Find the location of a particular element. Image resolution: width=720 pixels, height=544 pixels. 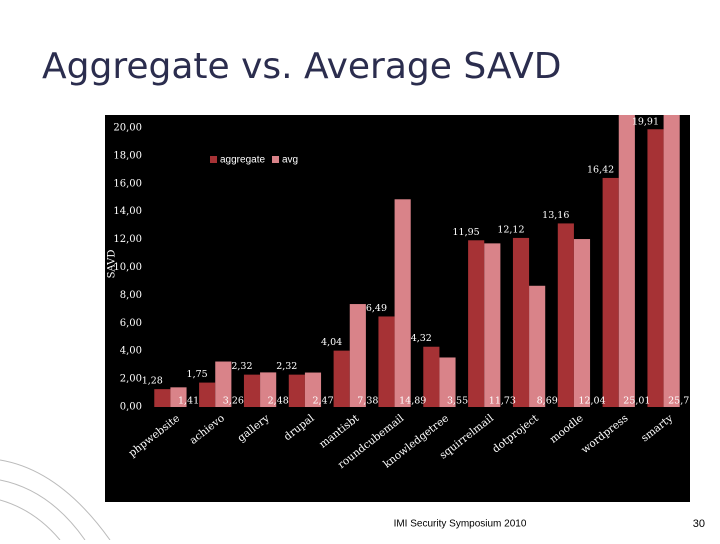

value-label: 25,01 is located at coordinates (636, 401).